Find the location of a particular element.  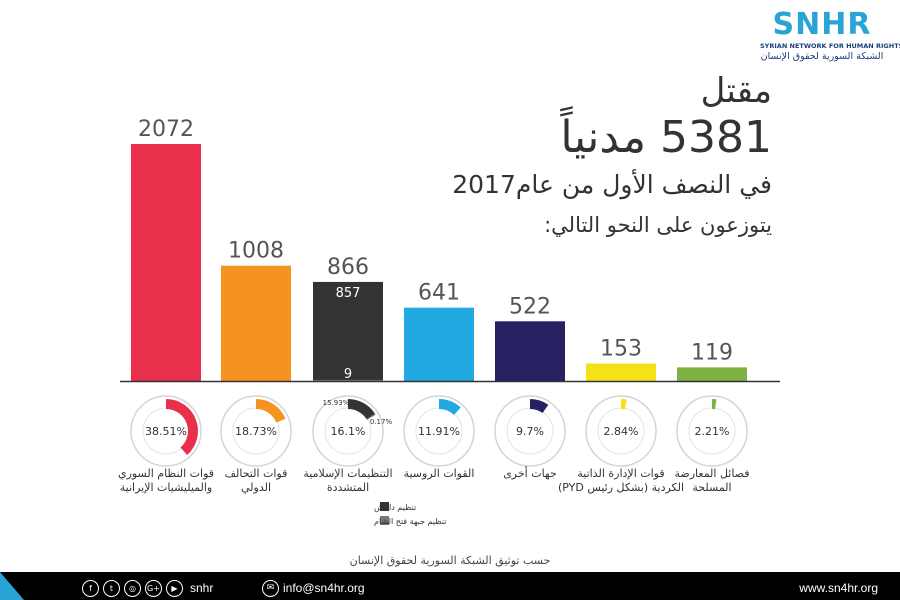

legend-label: تنظيم جبهة فتح الشام is located at coordinates (410, 521).